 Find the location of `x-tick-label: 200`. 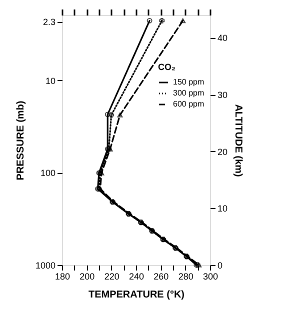

x-tick-label: 200 is located at coordinates (87, 277).